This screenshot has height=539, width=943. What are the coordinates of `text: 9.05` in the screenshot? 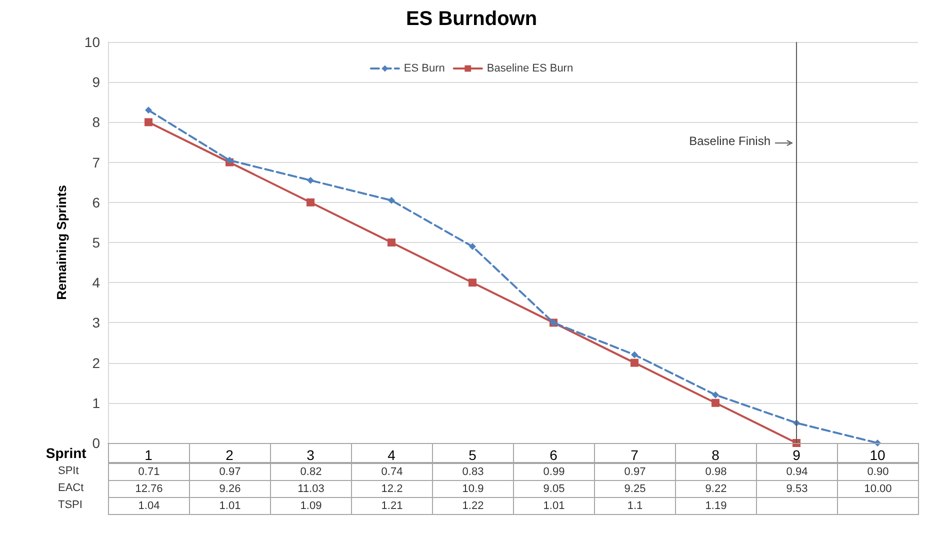 It's located at (554, 489).